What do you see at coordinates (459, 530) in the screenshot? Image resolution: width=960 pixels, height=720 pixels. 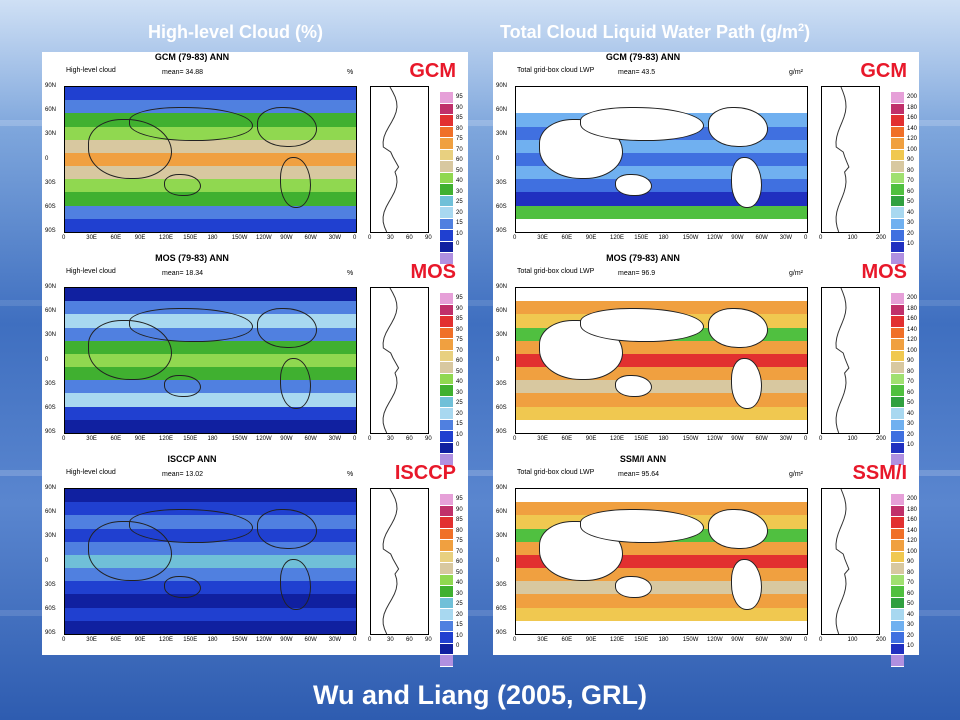 I see `colorbar-tick-label: 80` at bounding box center [459, 530].